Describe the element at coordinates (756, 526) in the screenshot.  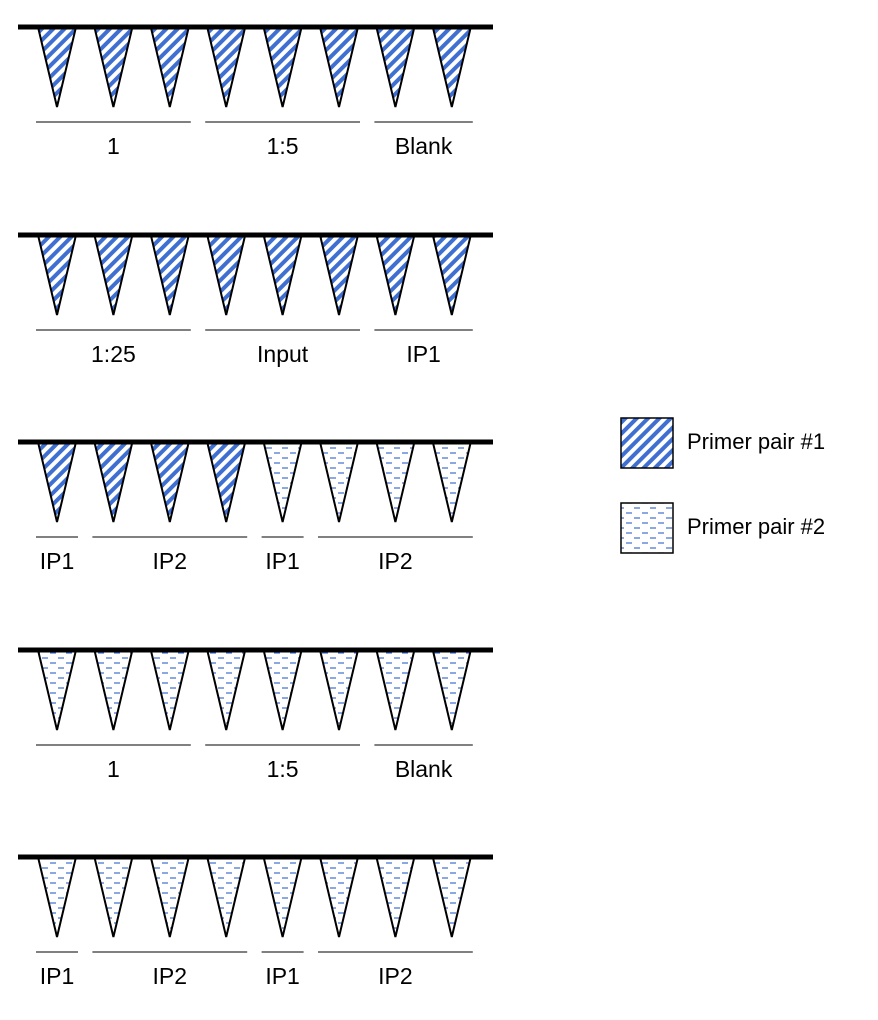
I see `legend-label: Primer pair #2` at that location.